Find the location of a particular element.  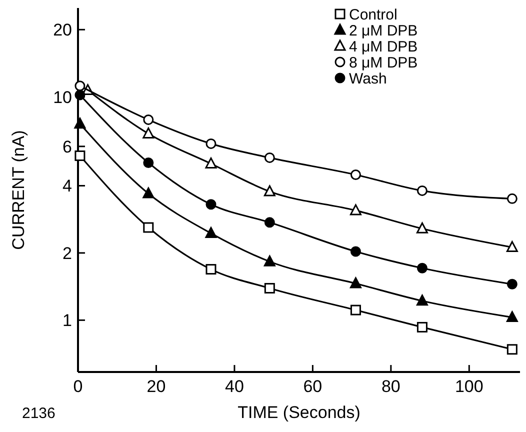

x-axis-title: TIME (Seconds) is located at coordinates (299, 412).